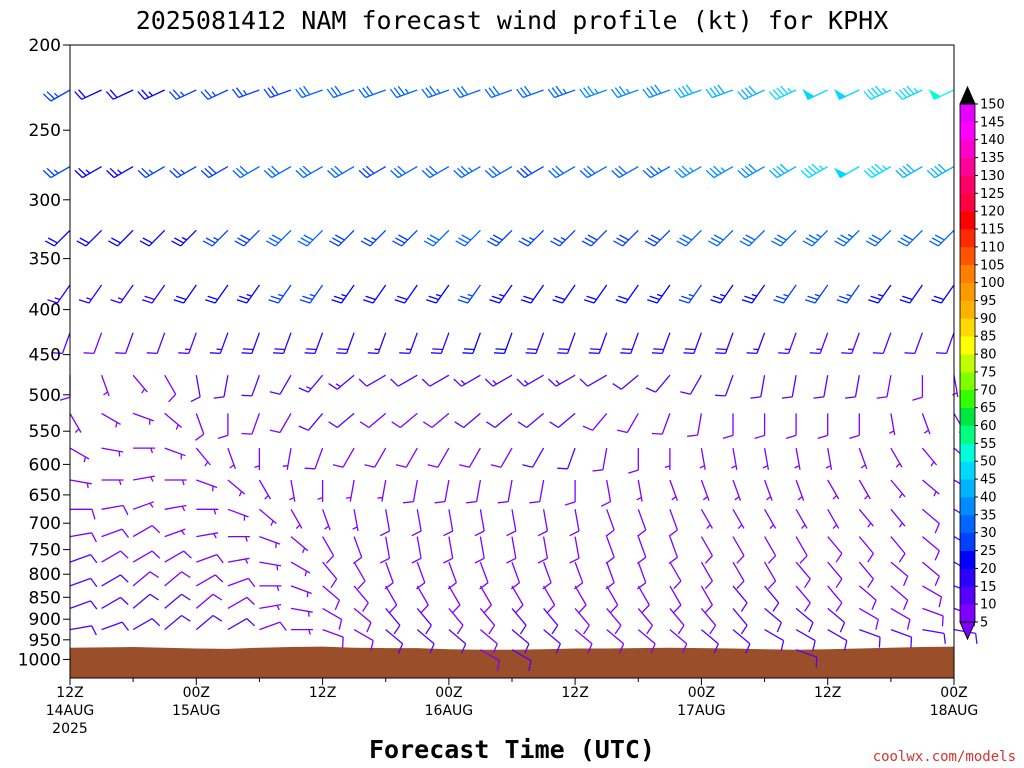 This screenshot has width=1024, height=768. I want to click on ground-terrain, so click(512, 662).